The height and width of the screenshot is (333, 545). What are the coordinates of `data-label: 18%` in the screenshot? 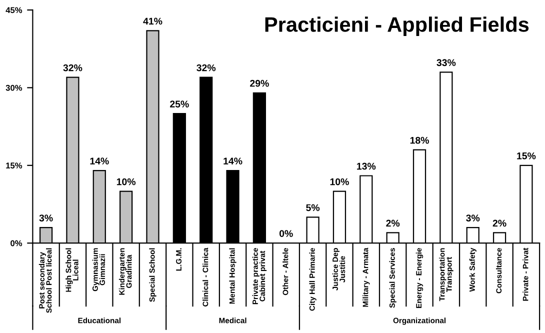 It's located at (419, 140).